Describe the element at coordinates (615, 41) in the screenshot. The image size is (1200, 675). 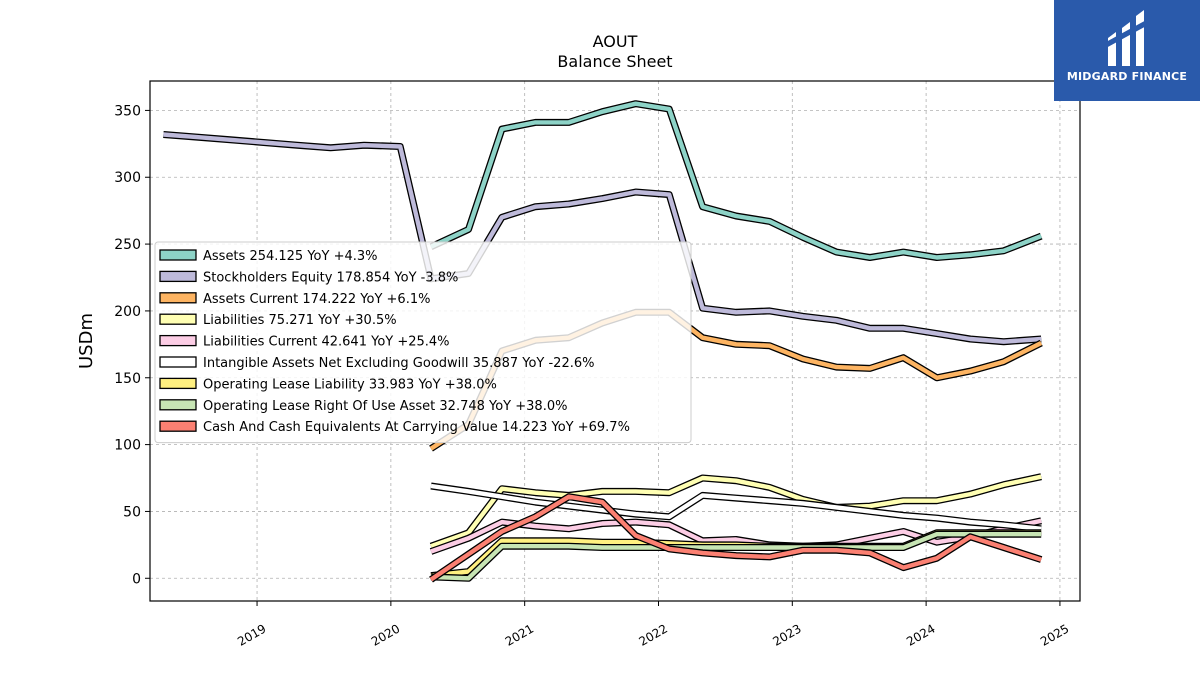
I see `chart-title: AOUT` at that location.